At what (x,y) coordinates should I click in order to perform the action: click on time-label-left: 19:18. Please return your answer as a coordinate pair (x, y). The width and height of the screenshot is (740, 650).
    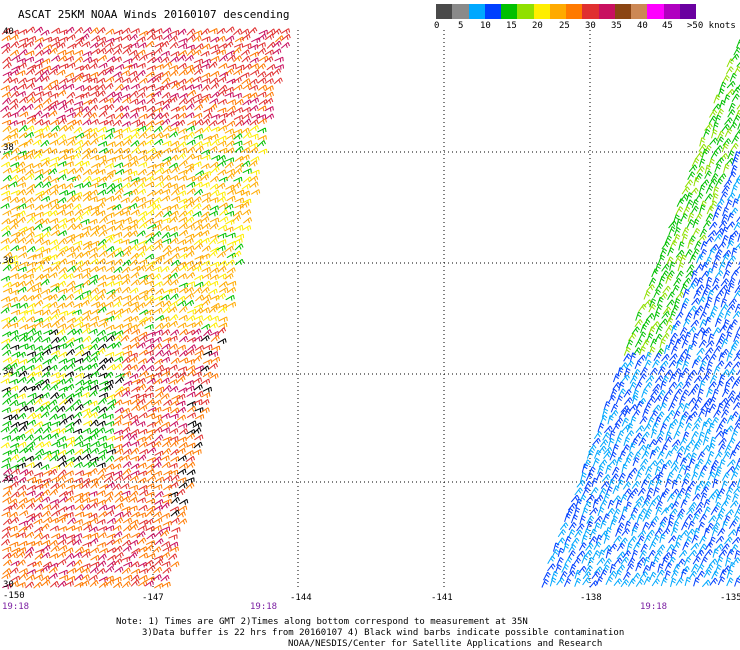
    Looking at the image, I should click on (16, 607).